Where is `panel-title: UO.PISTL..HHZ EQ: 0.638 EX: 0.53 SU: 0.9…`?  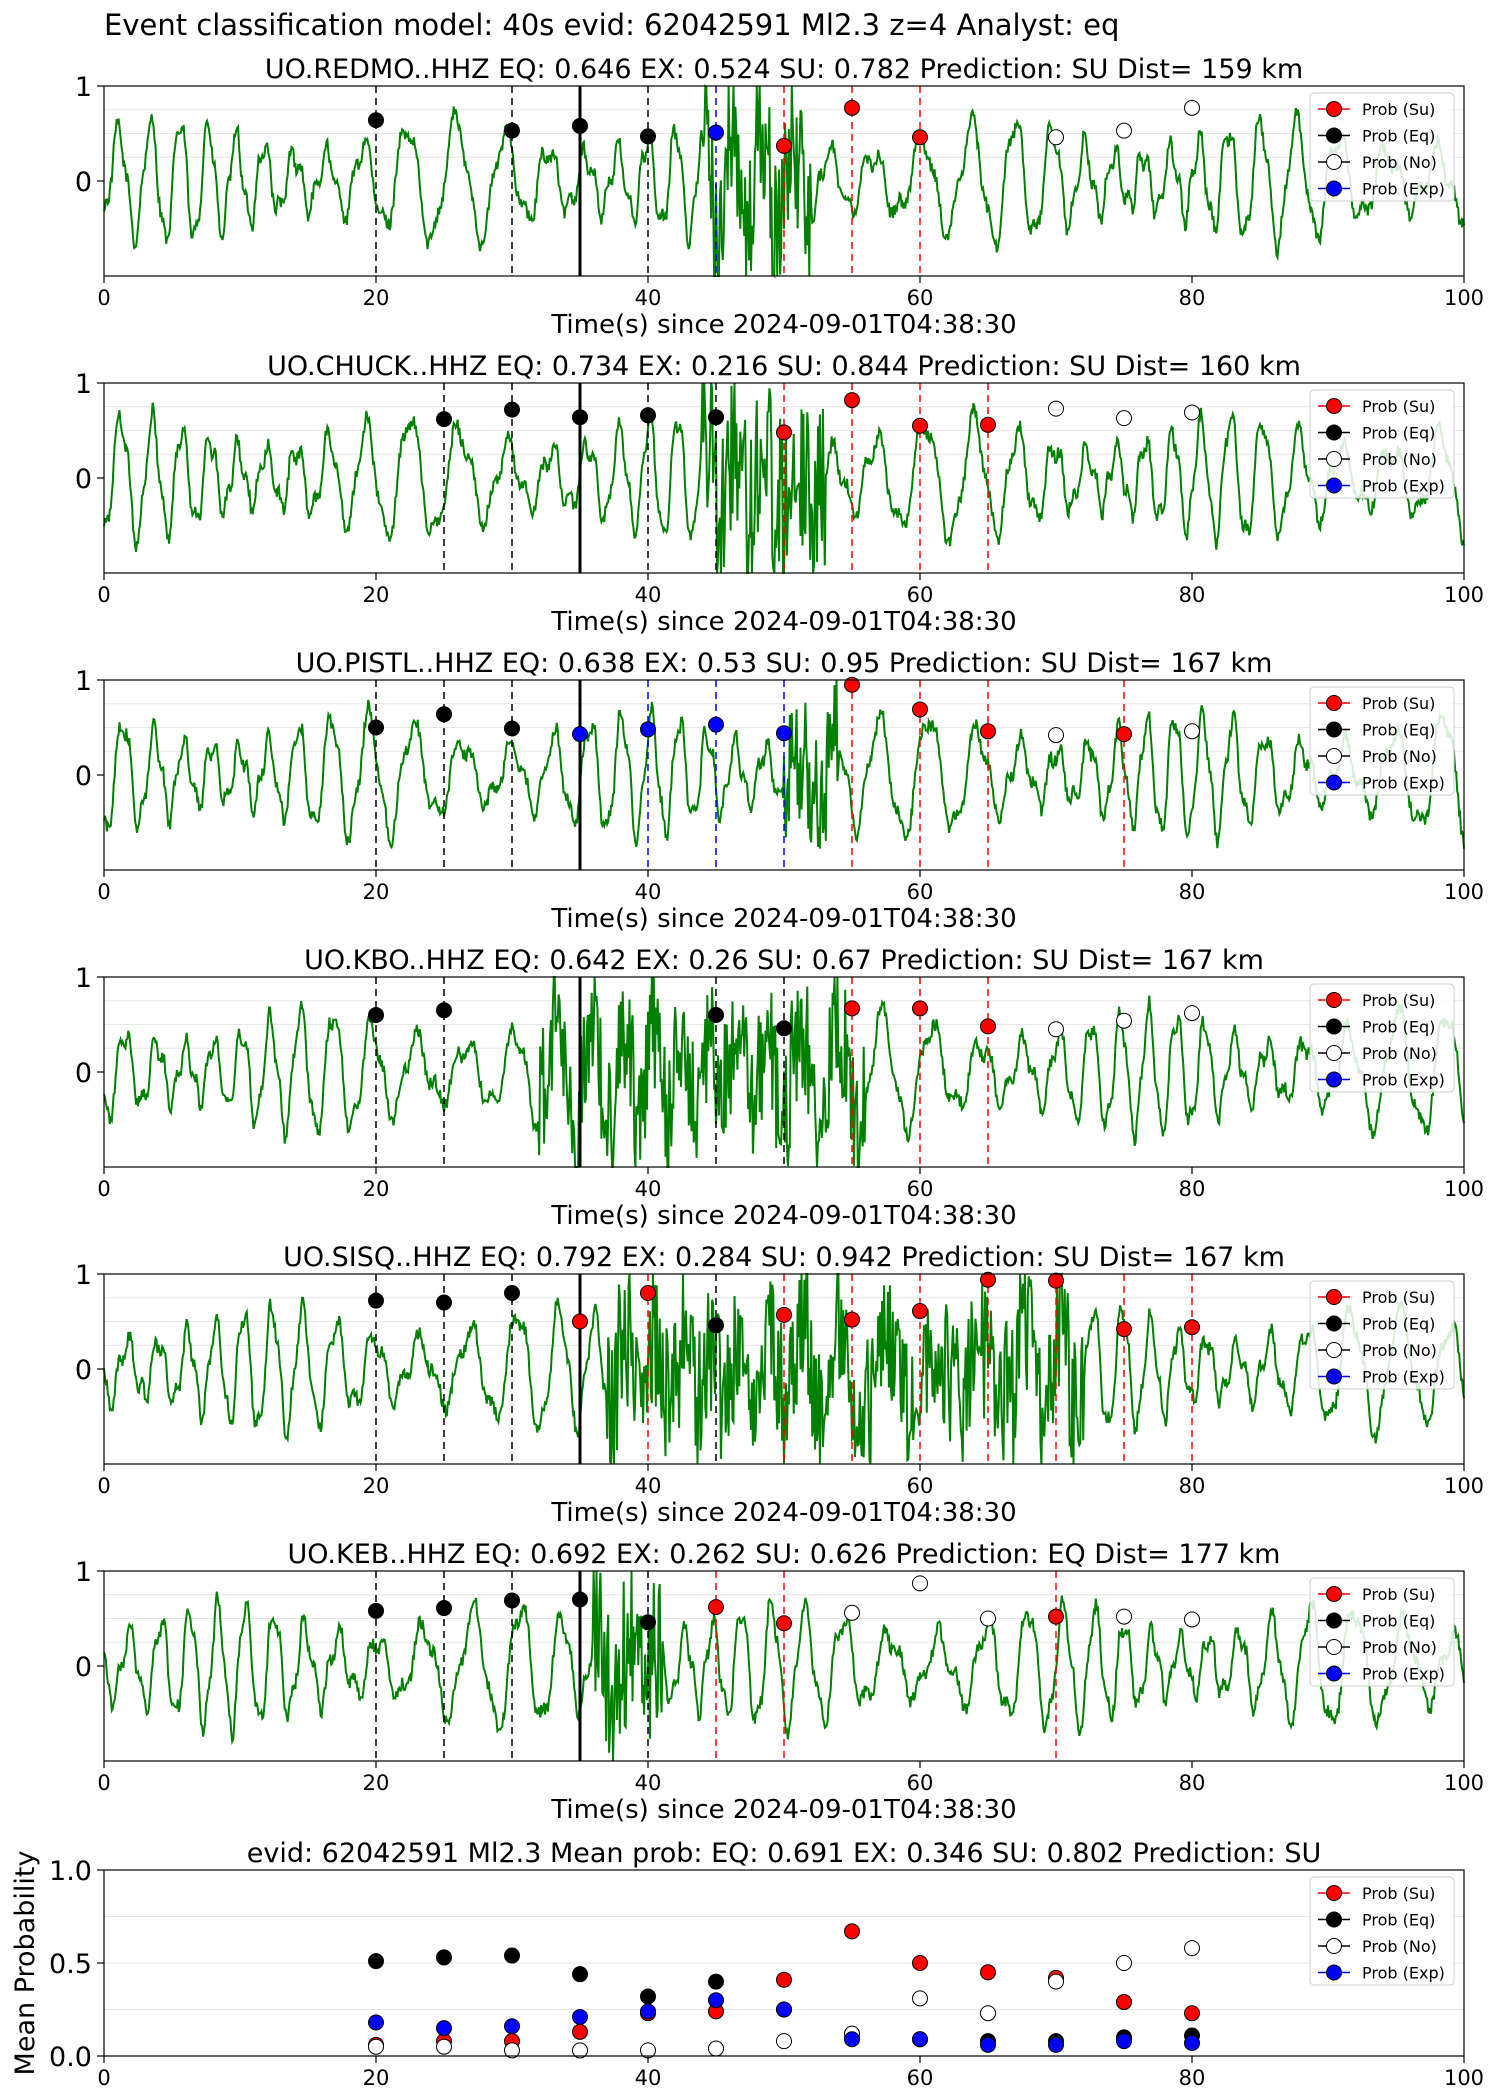
panel-title: UO.PISTL..HHZ EQ: 0.638 EX: 0.53 SU: 0.9… is located at coordinates (784, 663).